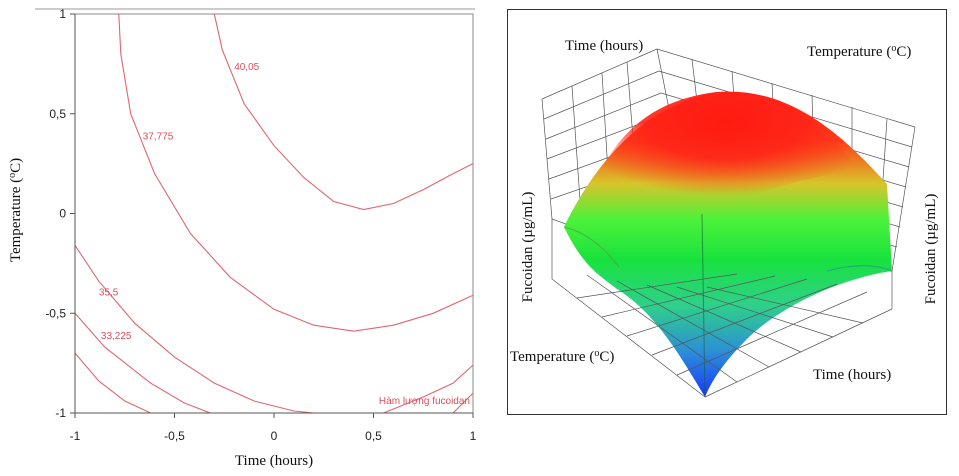  What do you see at coordinates (591, 247) in the screenshot?
I see `surface-left-lip` at bounding box center [591, 247].